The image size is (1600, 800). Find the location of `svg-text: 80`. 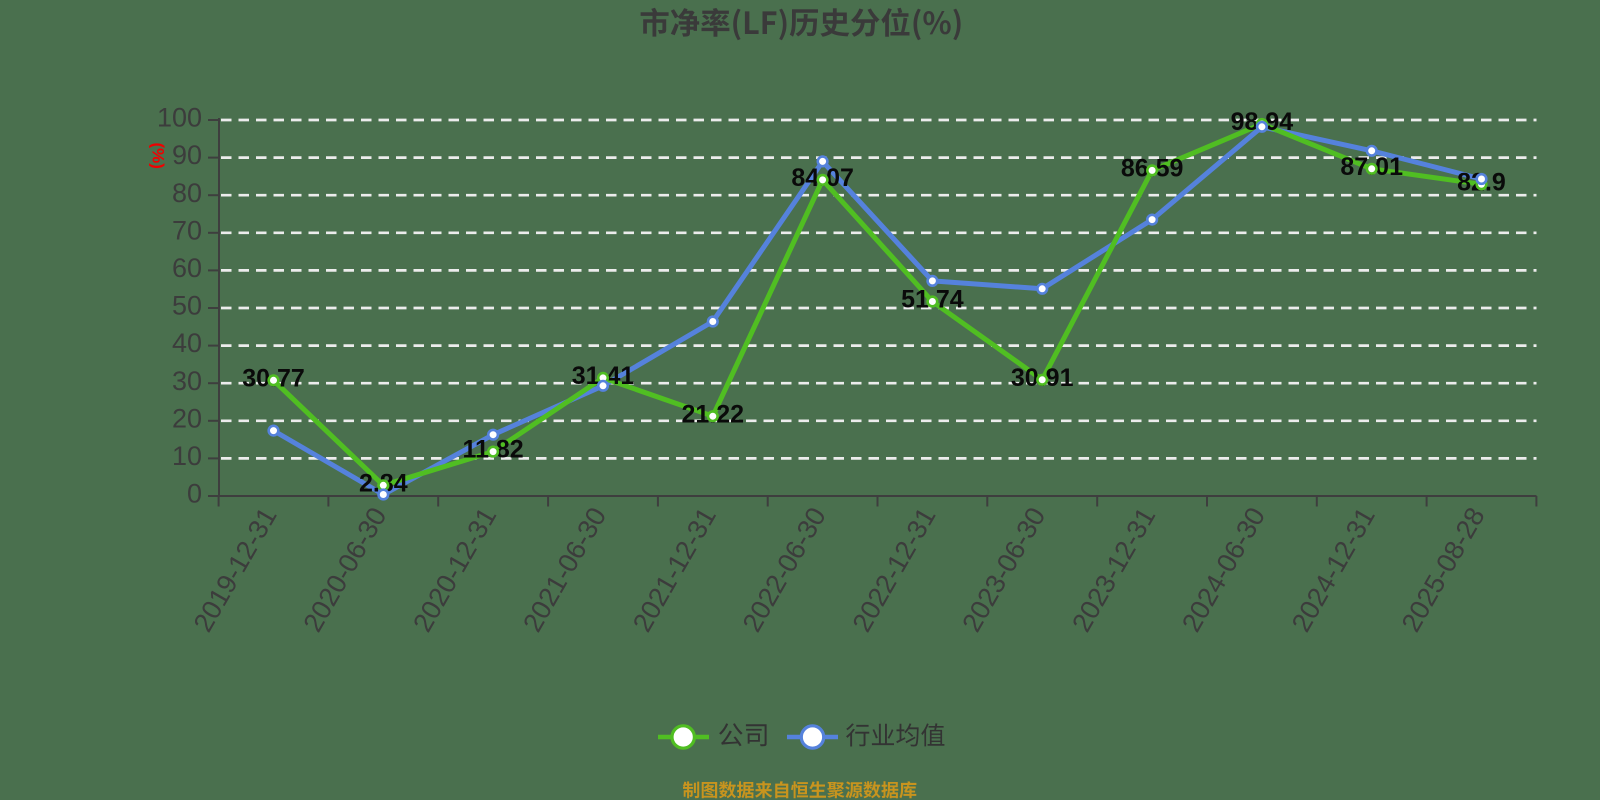

svg-text: 80 is located at coordinates (187, 193).